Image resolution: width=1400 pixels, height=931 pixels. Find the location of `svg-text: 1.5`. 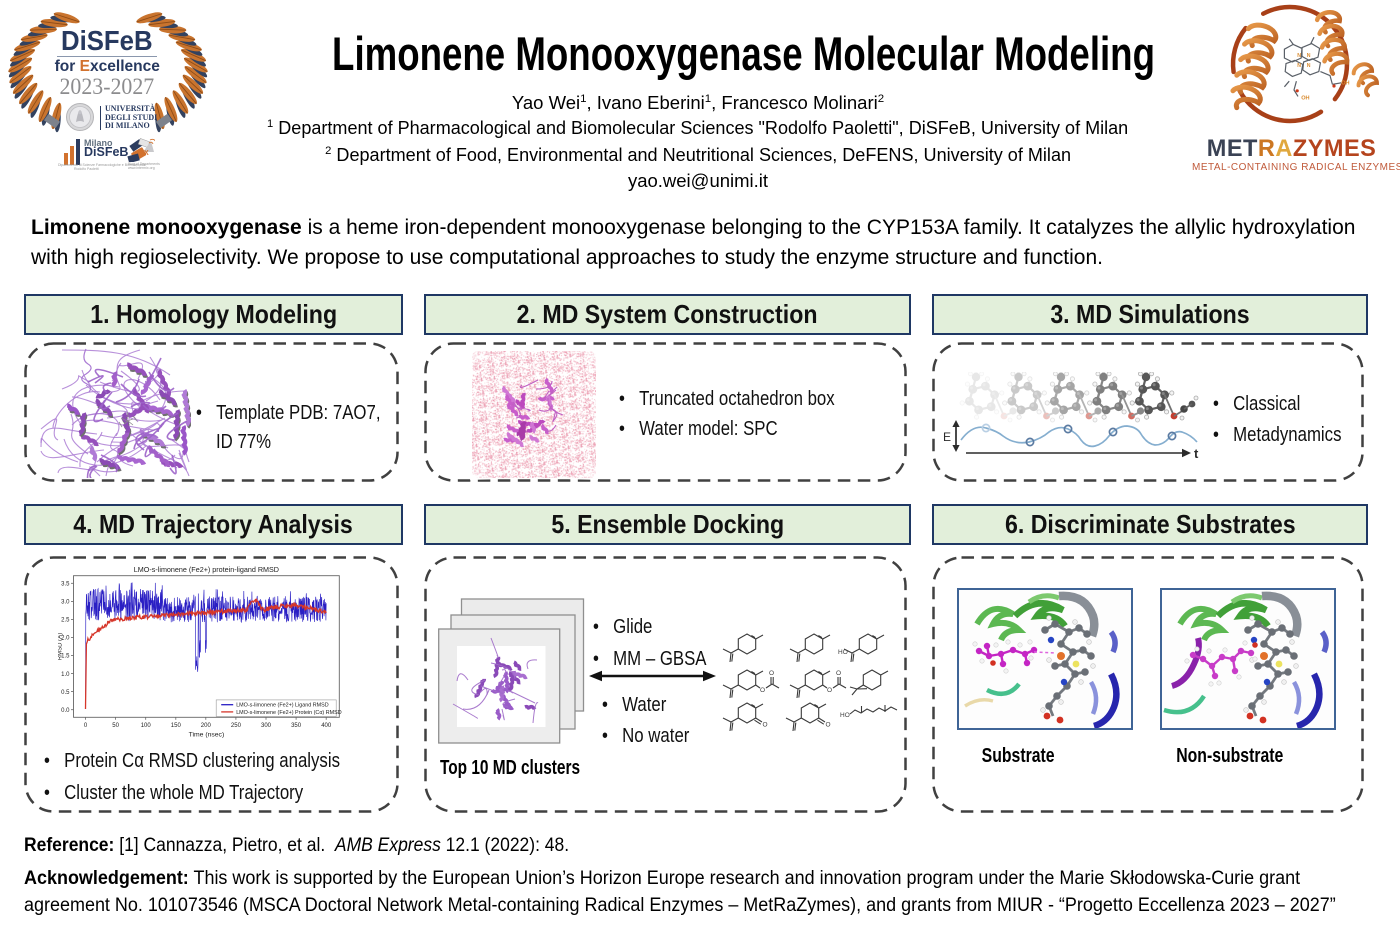

svg-text: 1.5 is located at coordinates (65, 657).